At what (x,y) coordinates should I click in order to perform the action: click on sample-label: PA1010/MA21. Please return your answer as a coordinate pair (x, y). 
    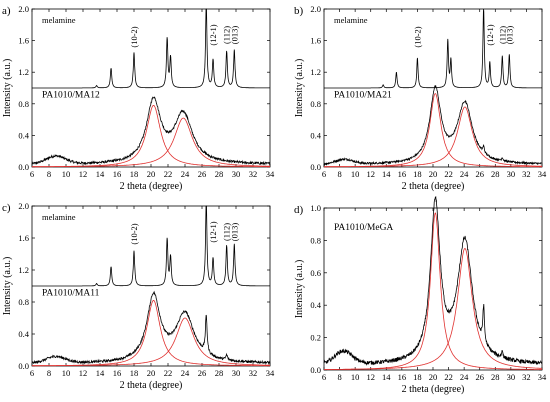
    Looking at the image, I should click on (363, 95).